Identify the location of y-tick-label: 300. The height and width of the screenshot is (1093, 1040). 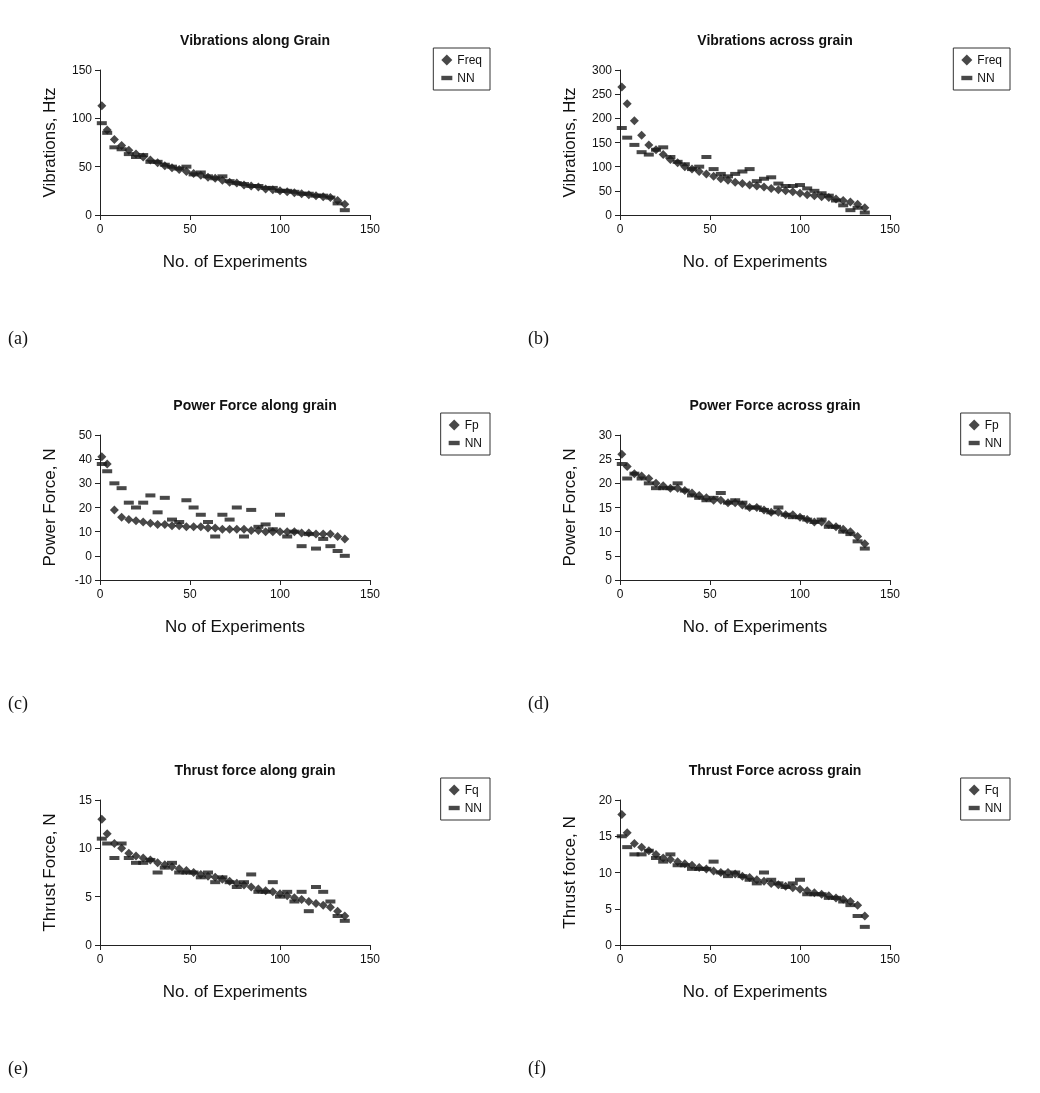
(602, 70).